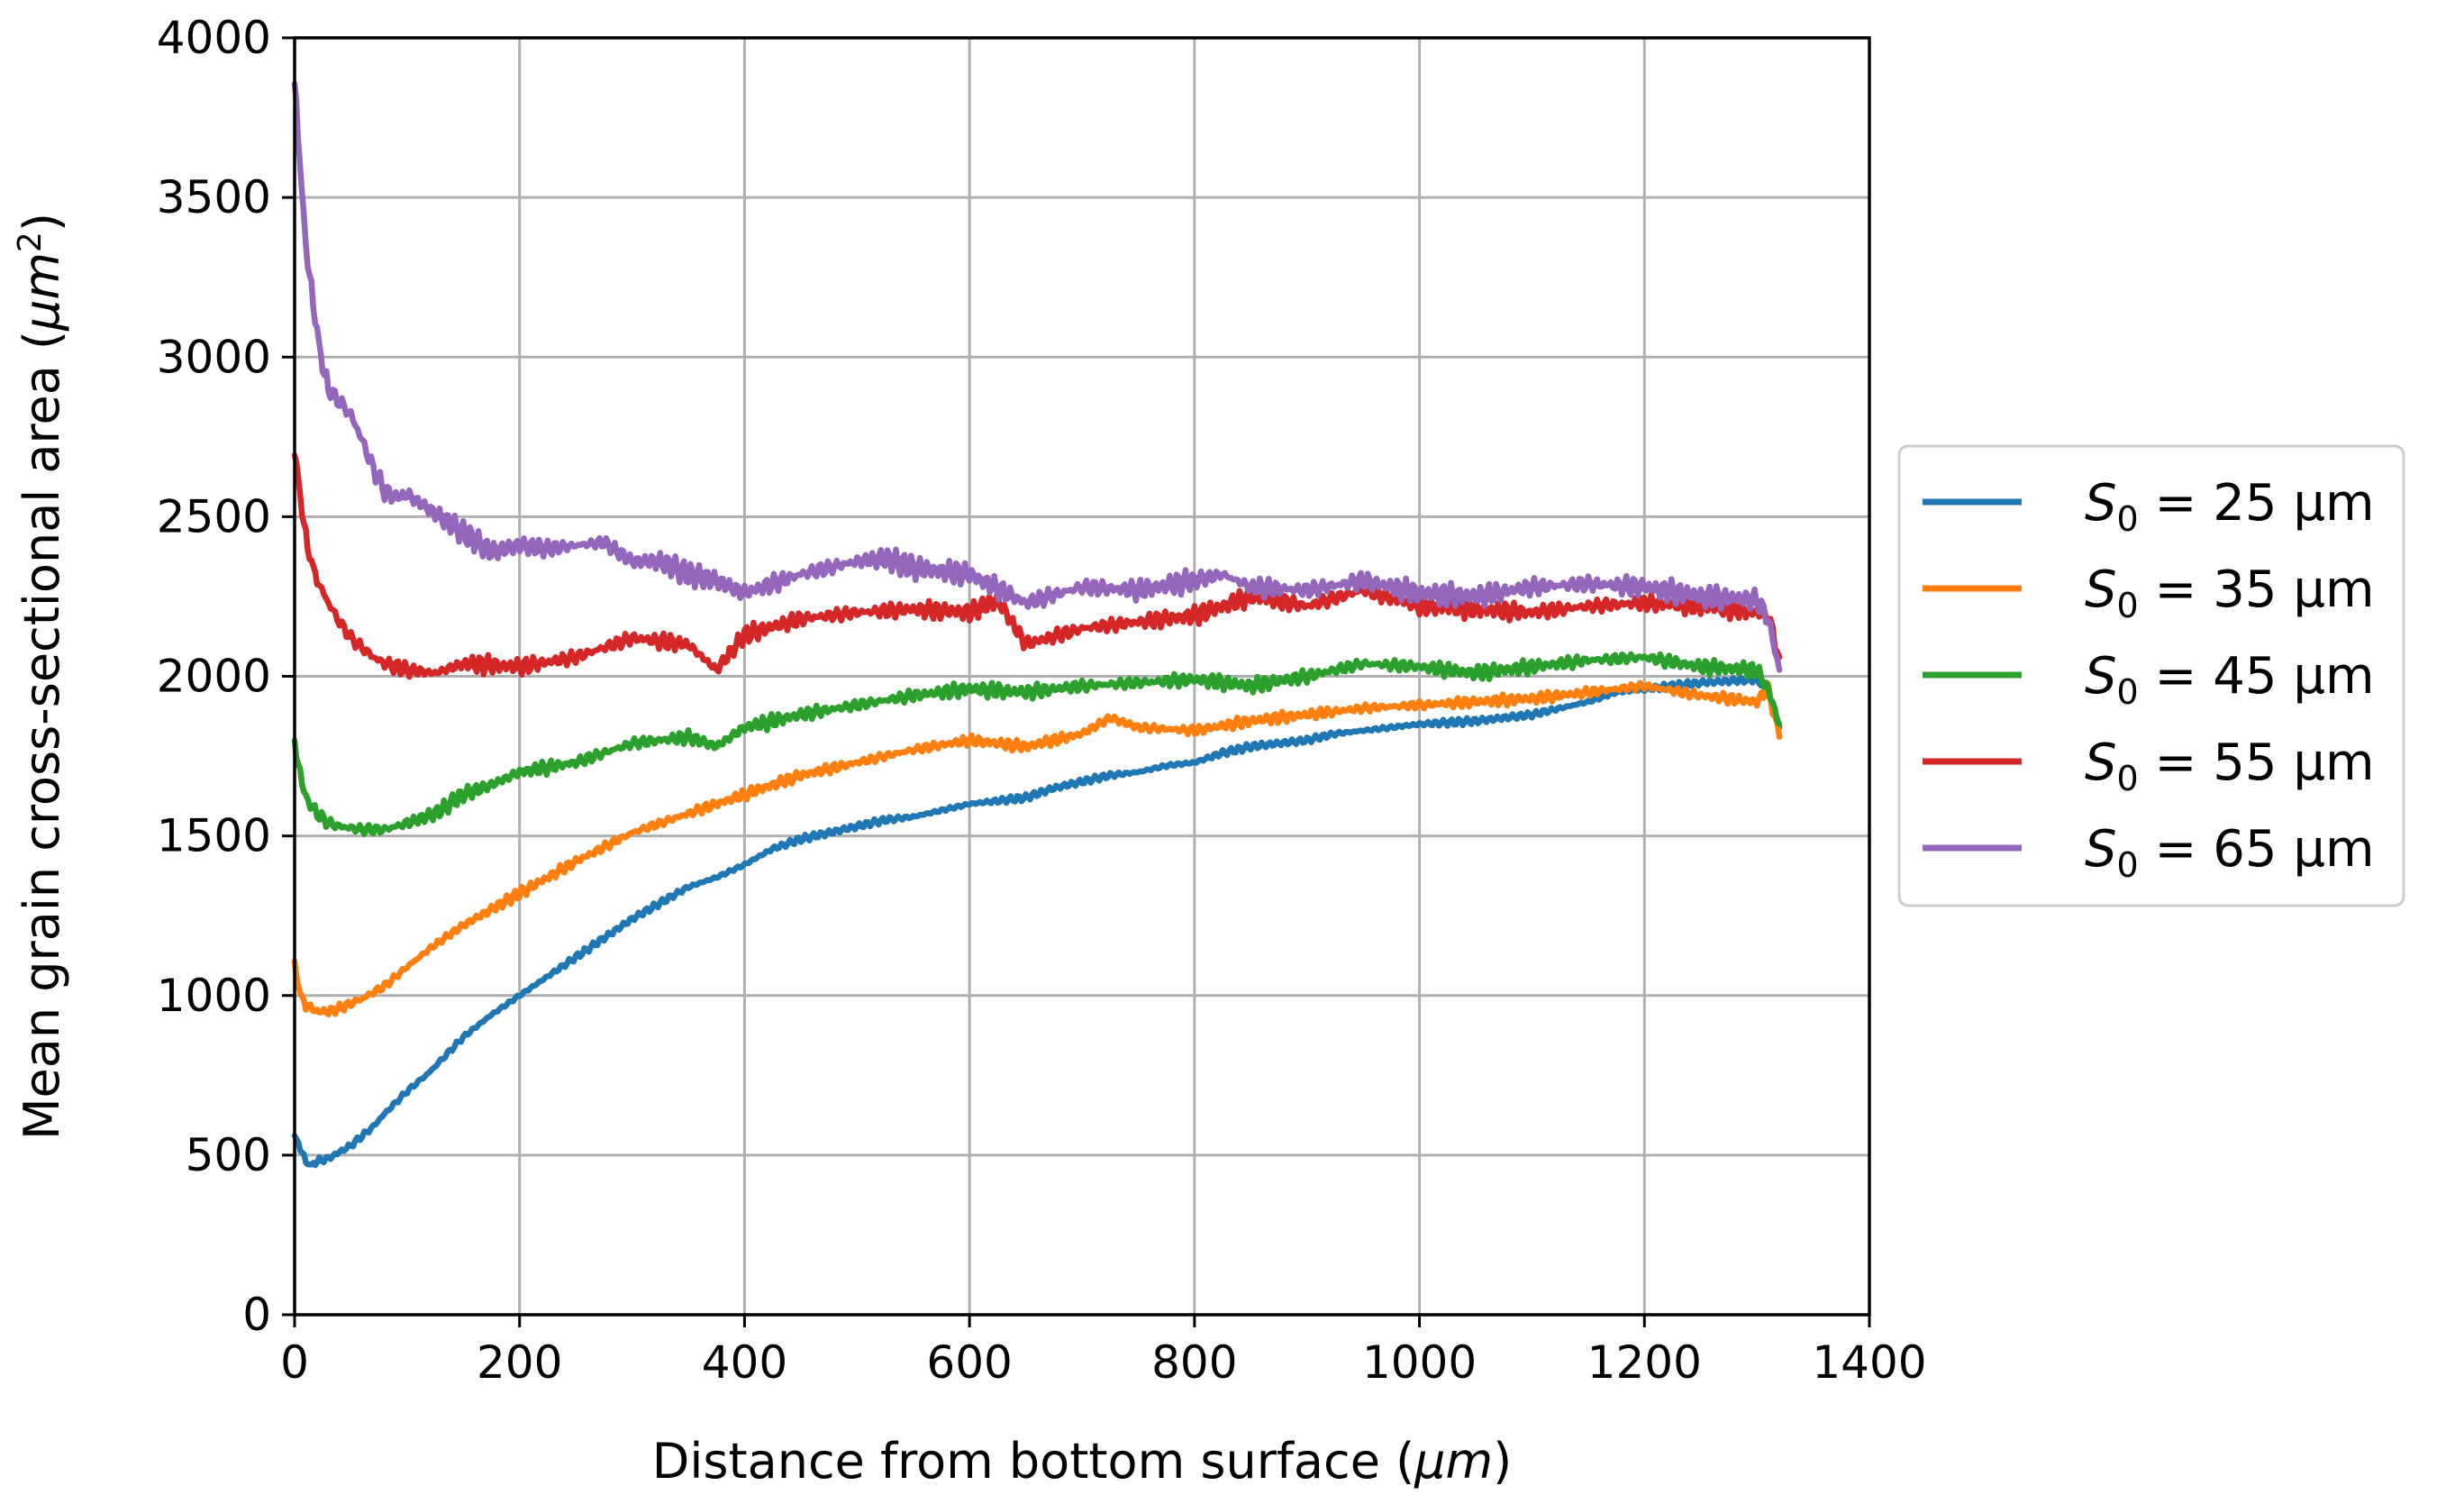 The image size is (2464, 1504). I want to click on y-tick-label-4: 2000, so click(214, 677).